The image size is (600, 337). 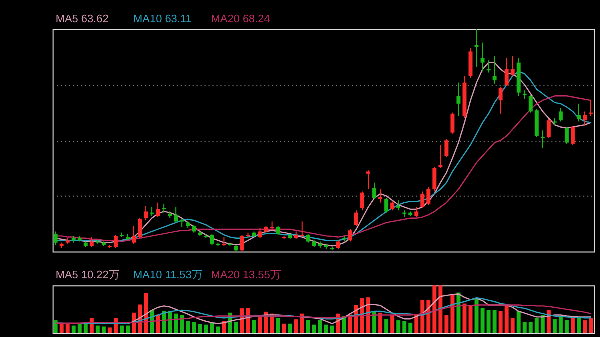 I want to click on text: MA20 13.55万, so click(x=246, y=276).